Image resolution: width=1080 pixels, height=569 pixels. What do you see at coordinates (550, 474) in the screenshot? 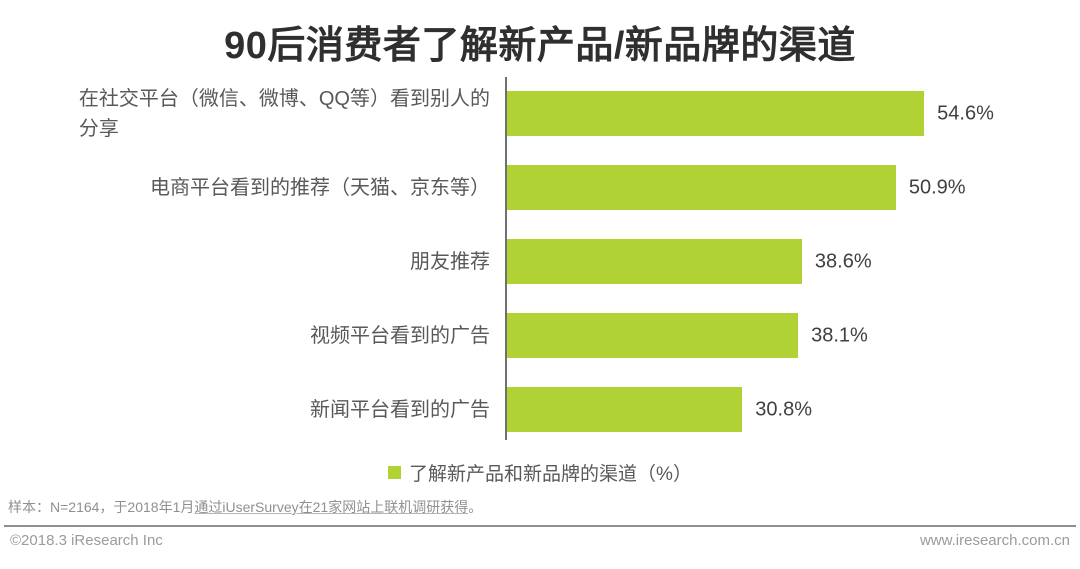
I see `legend-label: 了解新产品和新品牌的渠道（%）` at bounding box center [550, 474].